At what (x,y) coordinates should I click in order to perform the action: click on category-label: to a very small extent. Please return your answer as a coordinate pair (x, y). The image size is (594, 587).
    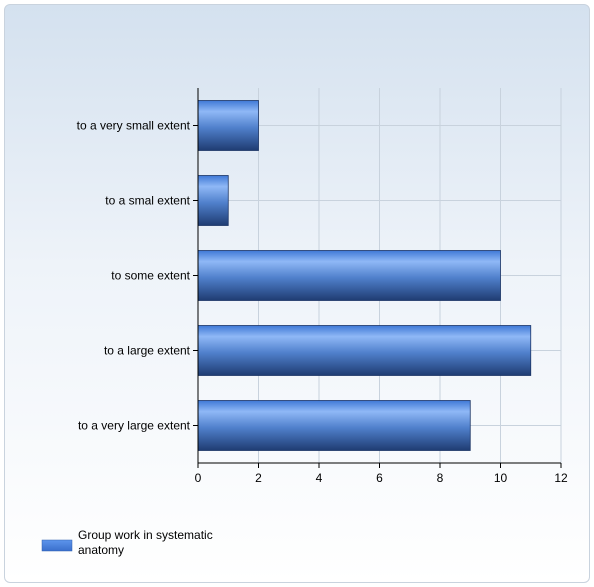
    Looking at the image, I should click on (134, 126).